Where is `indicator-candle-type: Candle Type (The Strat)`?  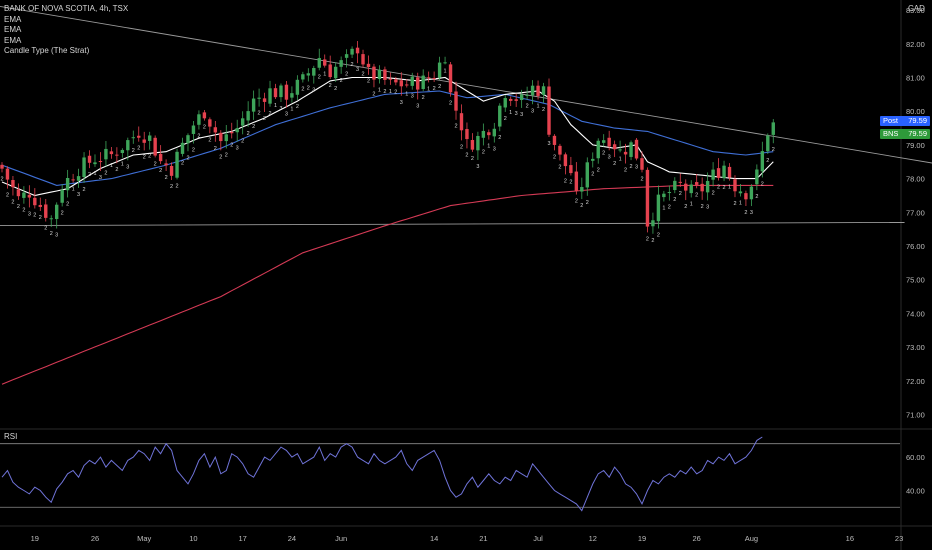 indicator-candle-type: Candle Type (The Strat) is located at coordinates (47, 50).